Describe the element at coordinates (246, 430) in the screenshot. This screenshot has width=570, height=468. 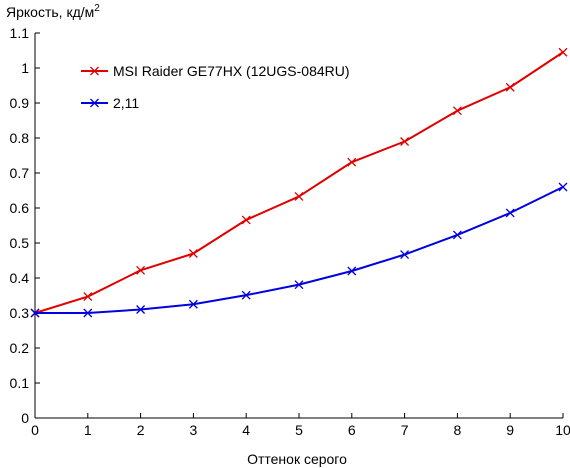
I see `x-tick-label: 4` at that location.